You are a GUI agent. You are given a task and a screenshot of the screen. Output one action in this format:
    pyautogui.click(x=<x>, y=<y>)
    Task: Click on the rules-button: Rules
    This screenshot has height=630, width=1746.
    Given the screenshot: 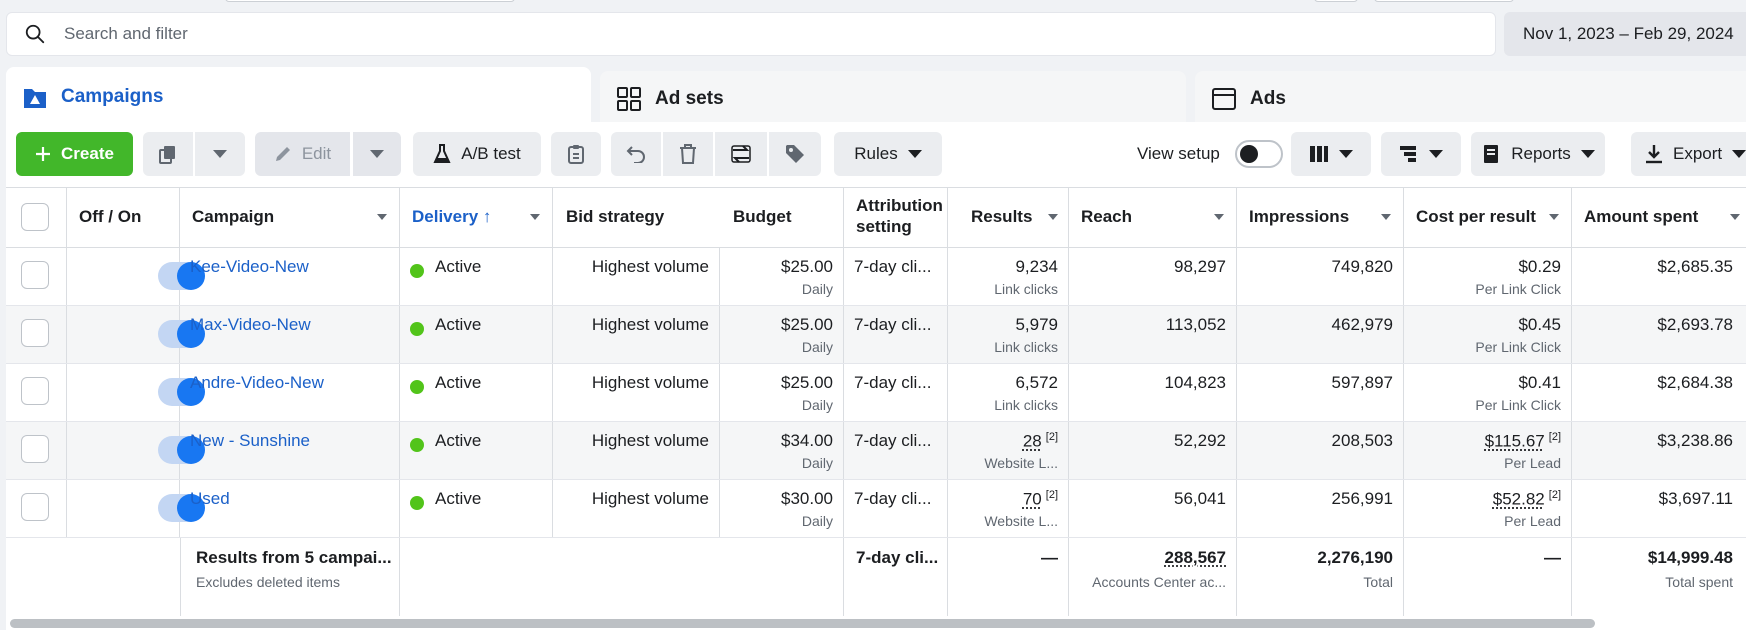 What is the action you would take?
    pyautogui.click(x=888, y=154)
    